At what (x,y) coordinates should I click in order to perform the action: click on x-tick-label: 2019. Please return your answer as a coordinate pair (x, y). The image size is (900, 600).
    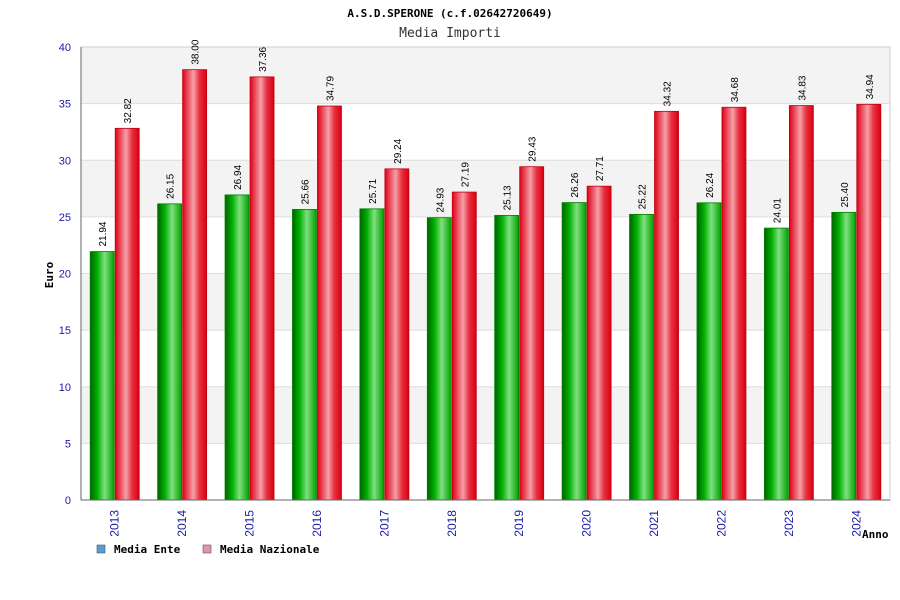
    Looking at the image, I should click on (519, 523).